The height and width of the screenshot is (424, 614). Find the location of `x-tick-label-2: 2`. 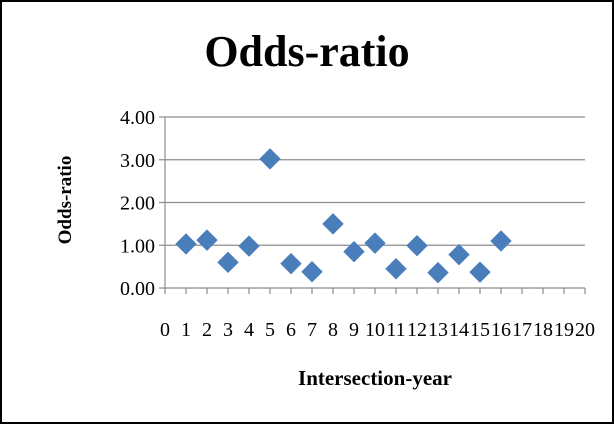

x-tick-label-2: 2 is located at coordinates (207, 330).